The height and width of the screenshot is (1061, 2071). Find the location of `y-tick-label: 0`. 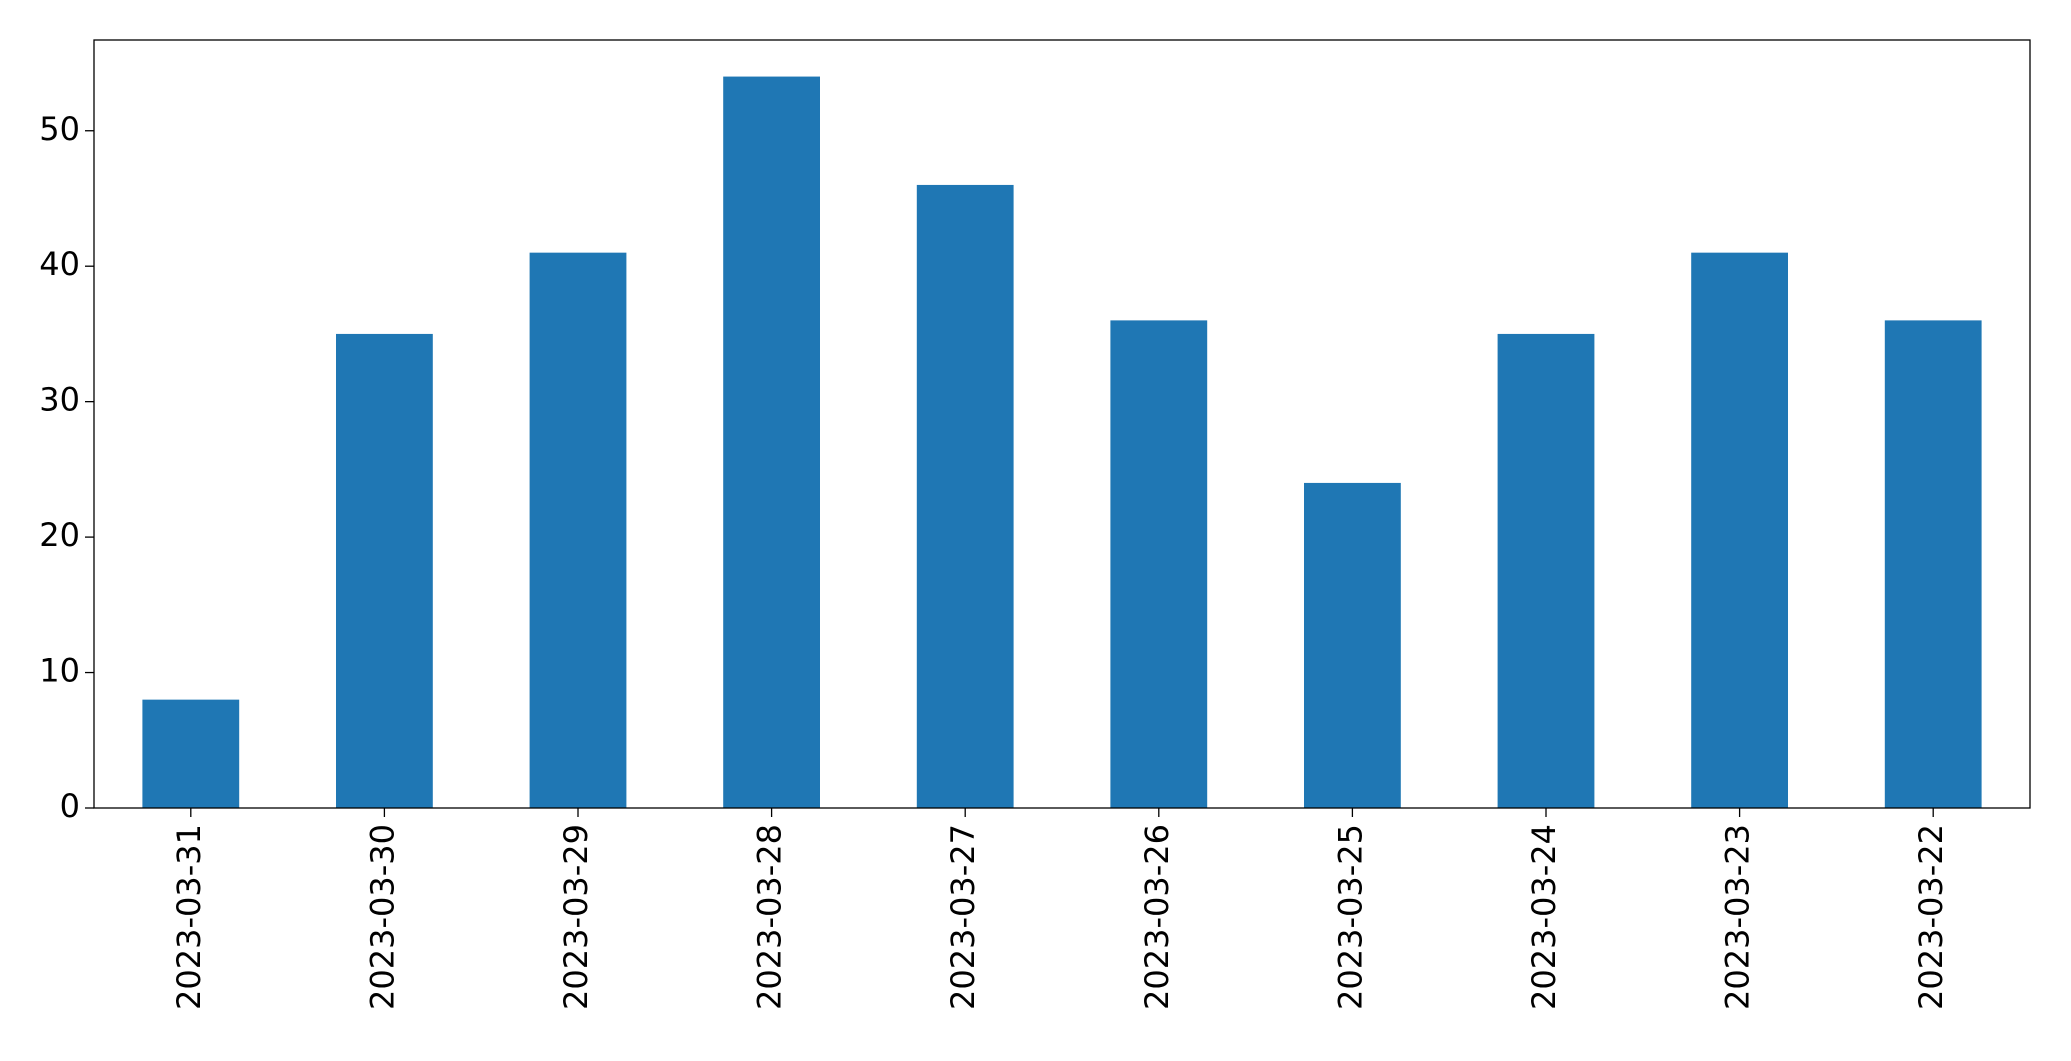

y-tick-label: 0 is located at coordinates (70, 806).